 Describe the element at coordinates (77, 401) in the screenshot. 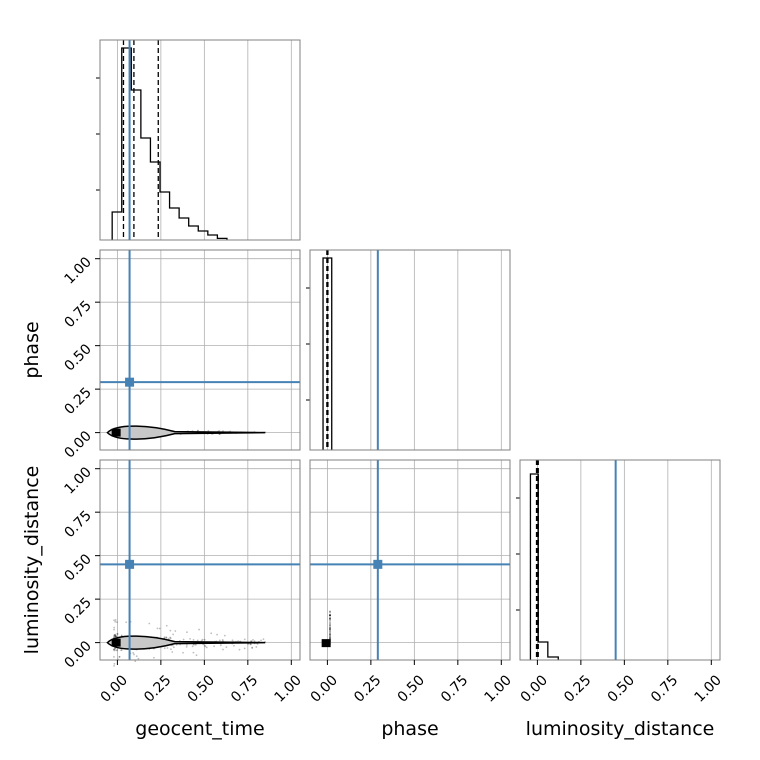

I see `y-tick-label-1: 0.25` at that location.